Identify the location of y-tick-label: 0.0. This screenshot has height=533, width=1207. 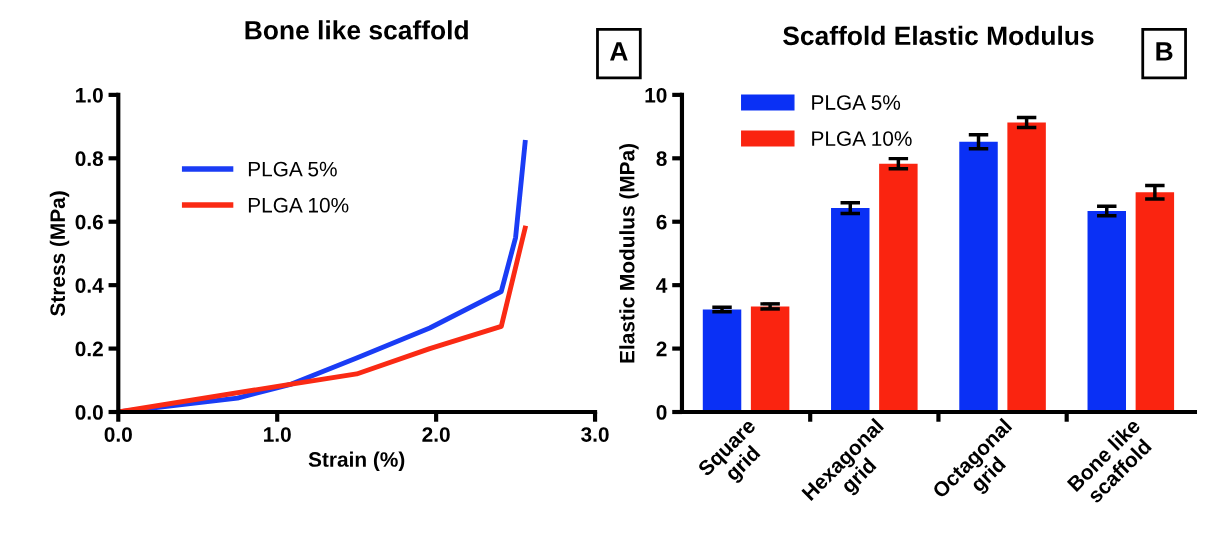
(89, 412).